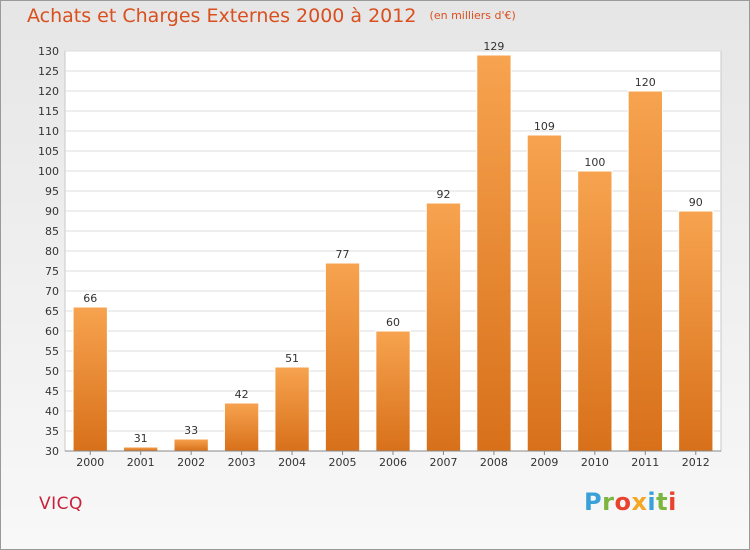 The image size is (750, 550). I want to click on y-tick-label: 65, so click(52, 311).